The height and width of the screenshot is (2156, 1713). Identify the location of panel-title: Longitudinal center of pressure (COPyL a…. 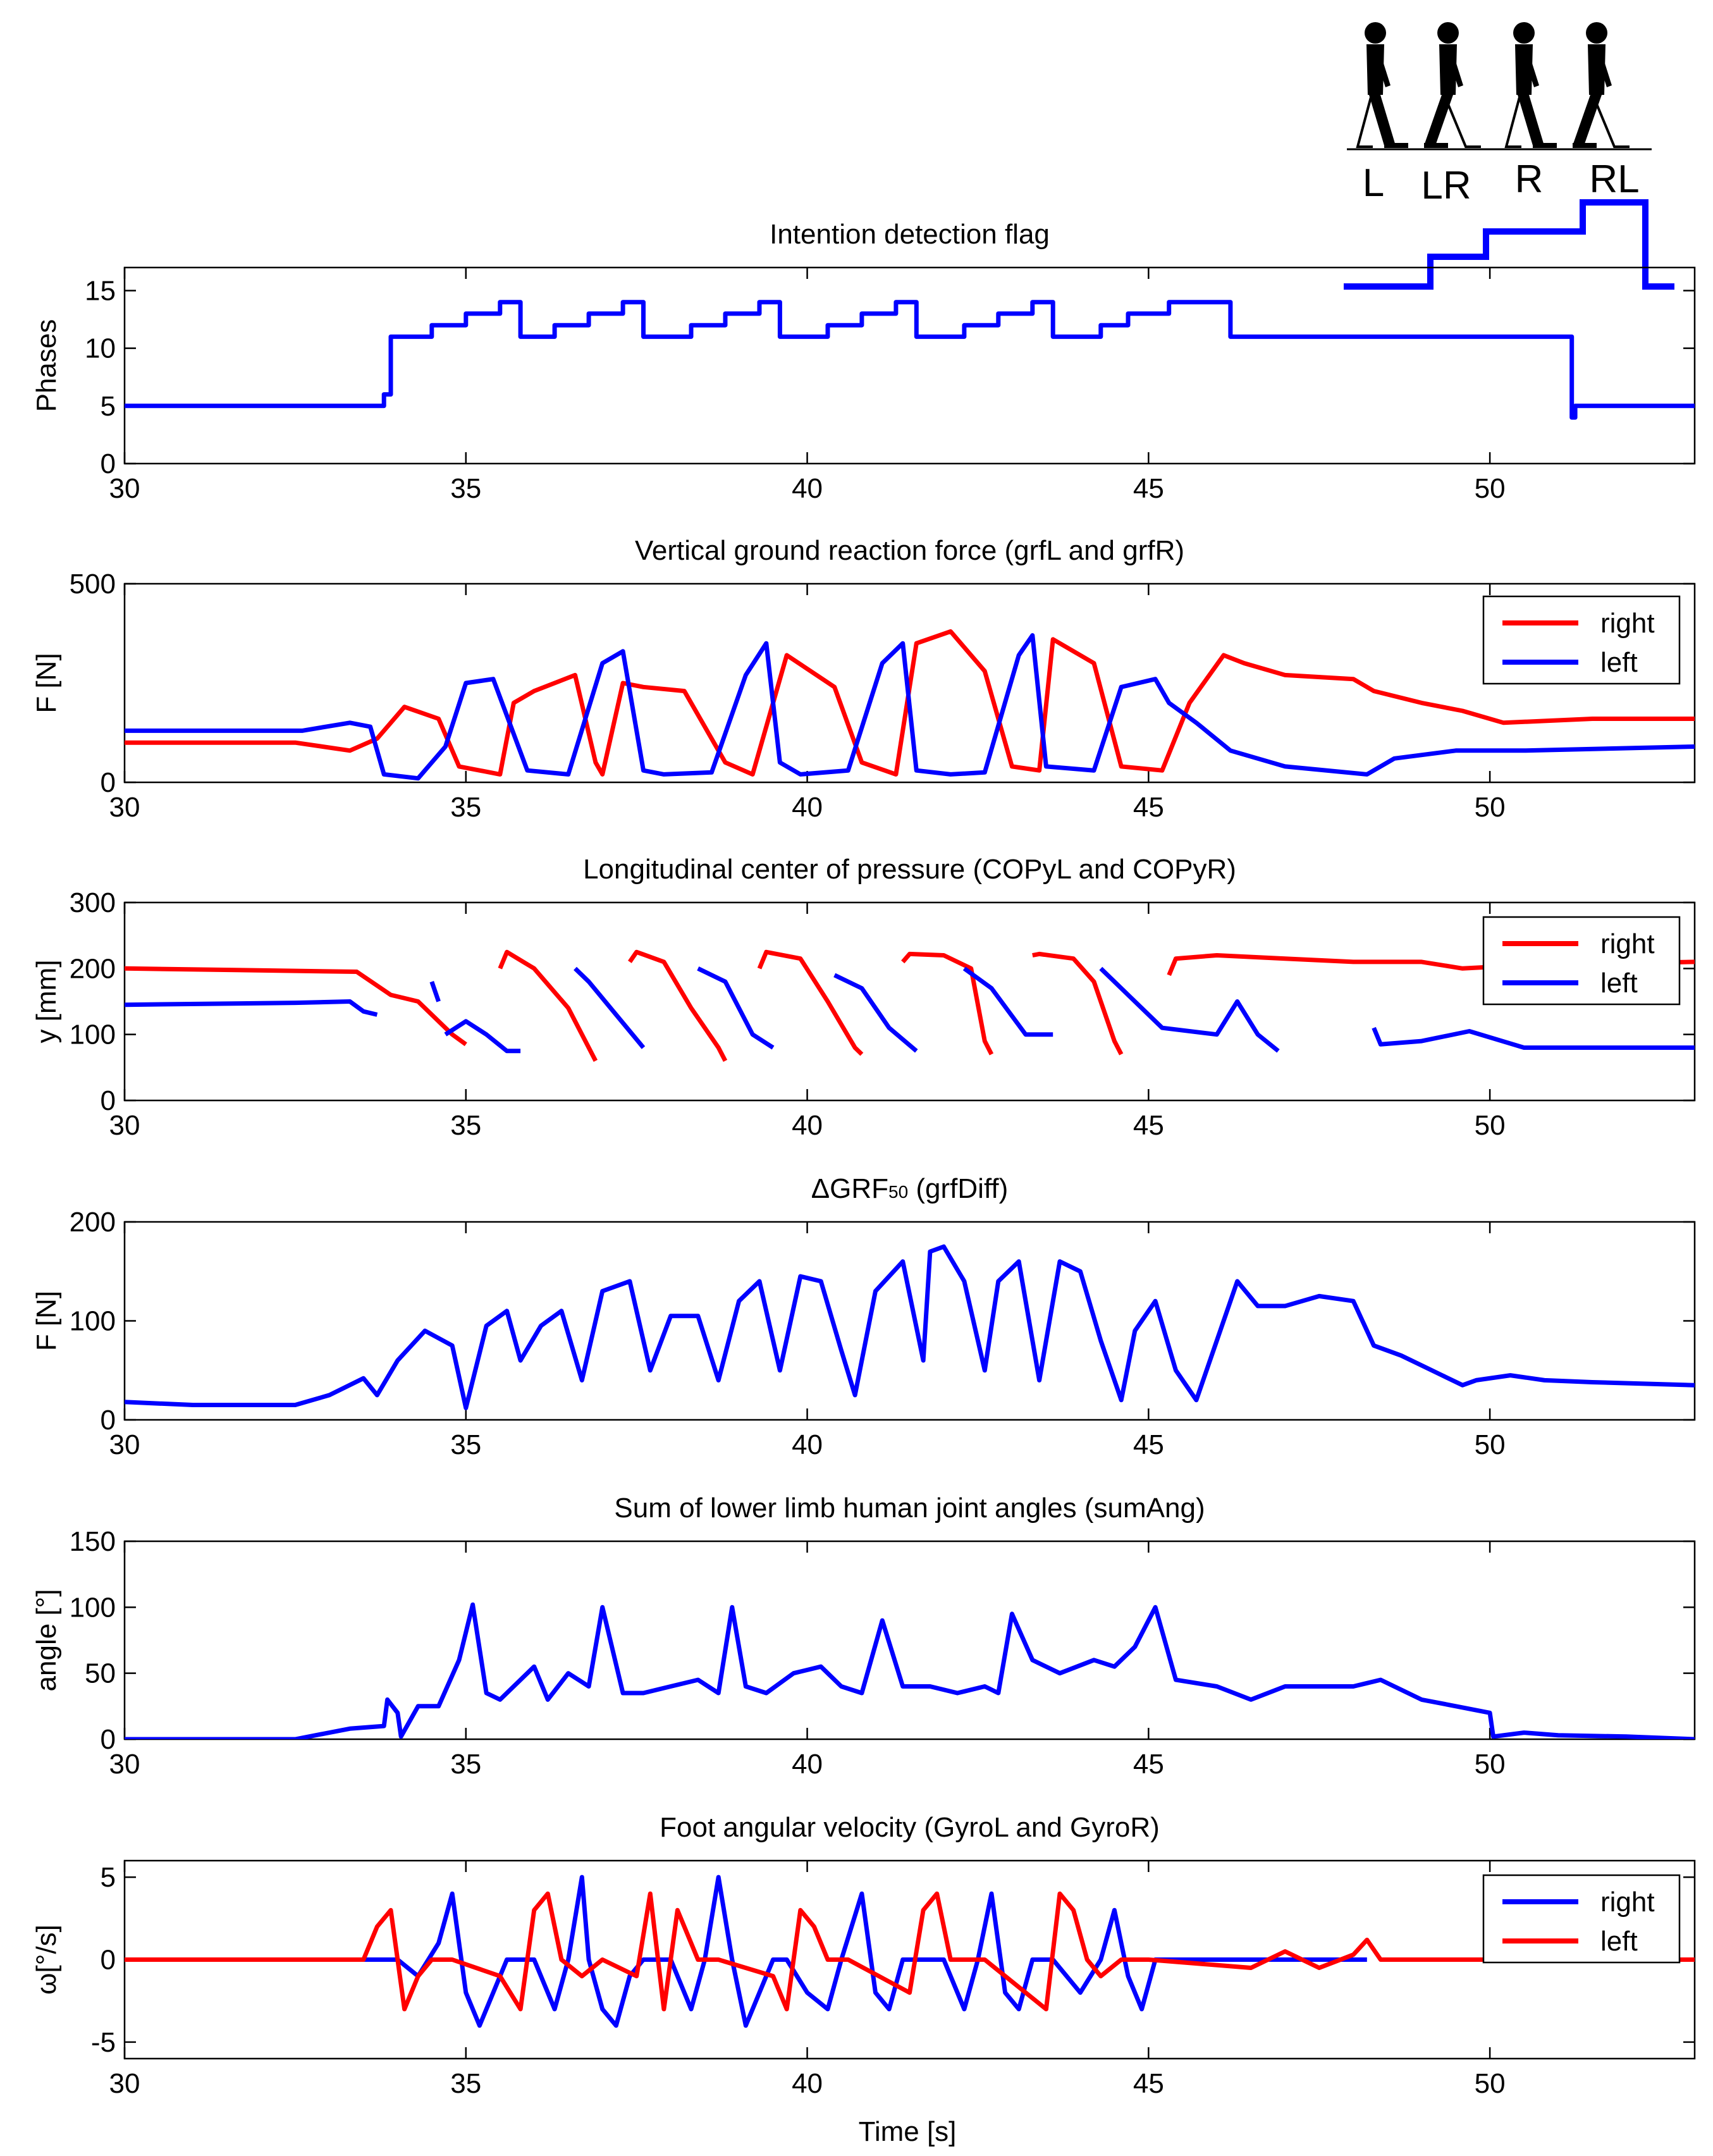
(909, 870).